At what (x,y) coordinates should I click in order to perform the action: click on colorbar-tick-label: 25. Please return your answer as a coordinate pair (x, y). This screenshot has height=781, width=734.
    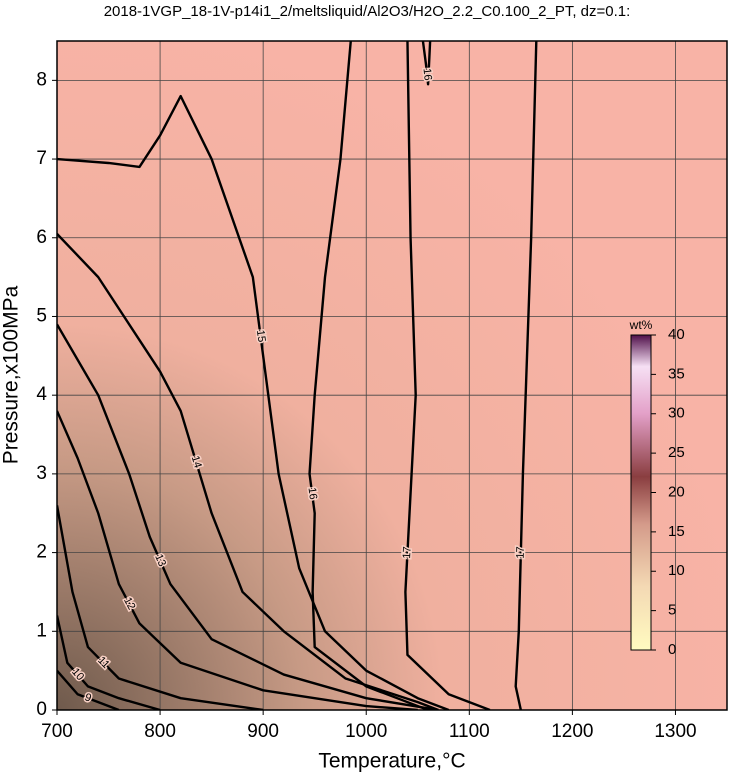
    Looking at the image, I should click on (676, 452).